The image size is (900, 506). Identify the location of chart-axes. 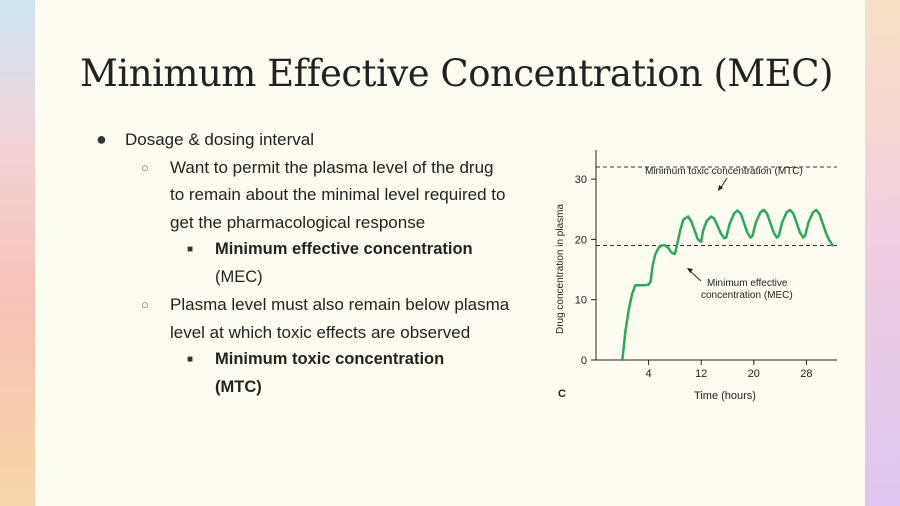
(716, 255).